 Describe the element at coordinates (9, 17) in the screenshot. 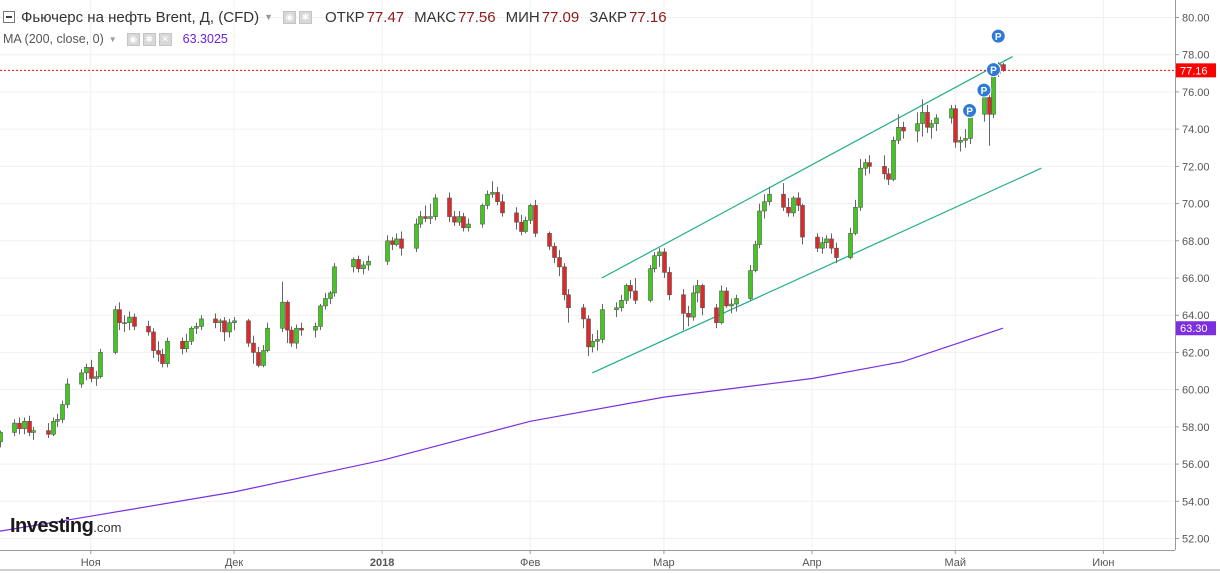

I see `collapse-icon` at that location.